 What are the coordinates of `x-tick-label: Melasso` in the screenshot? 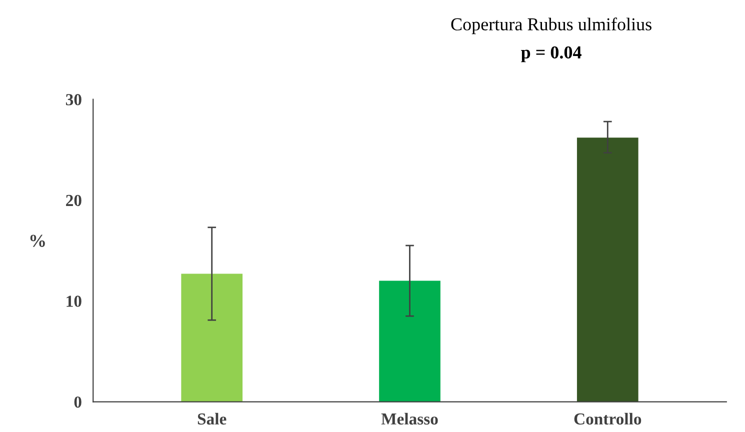 It's located at (409, 418).